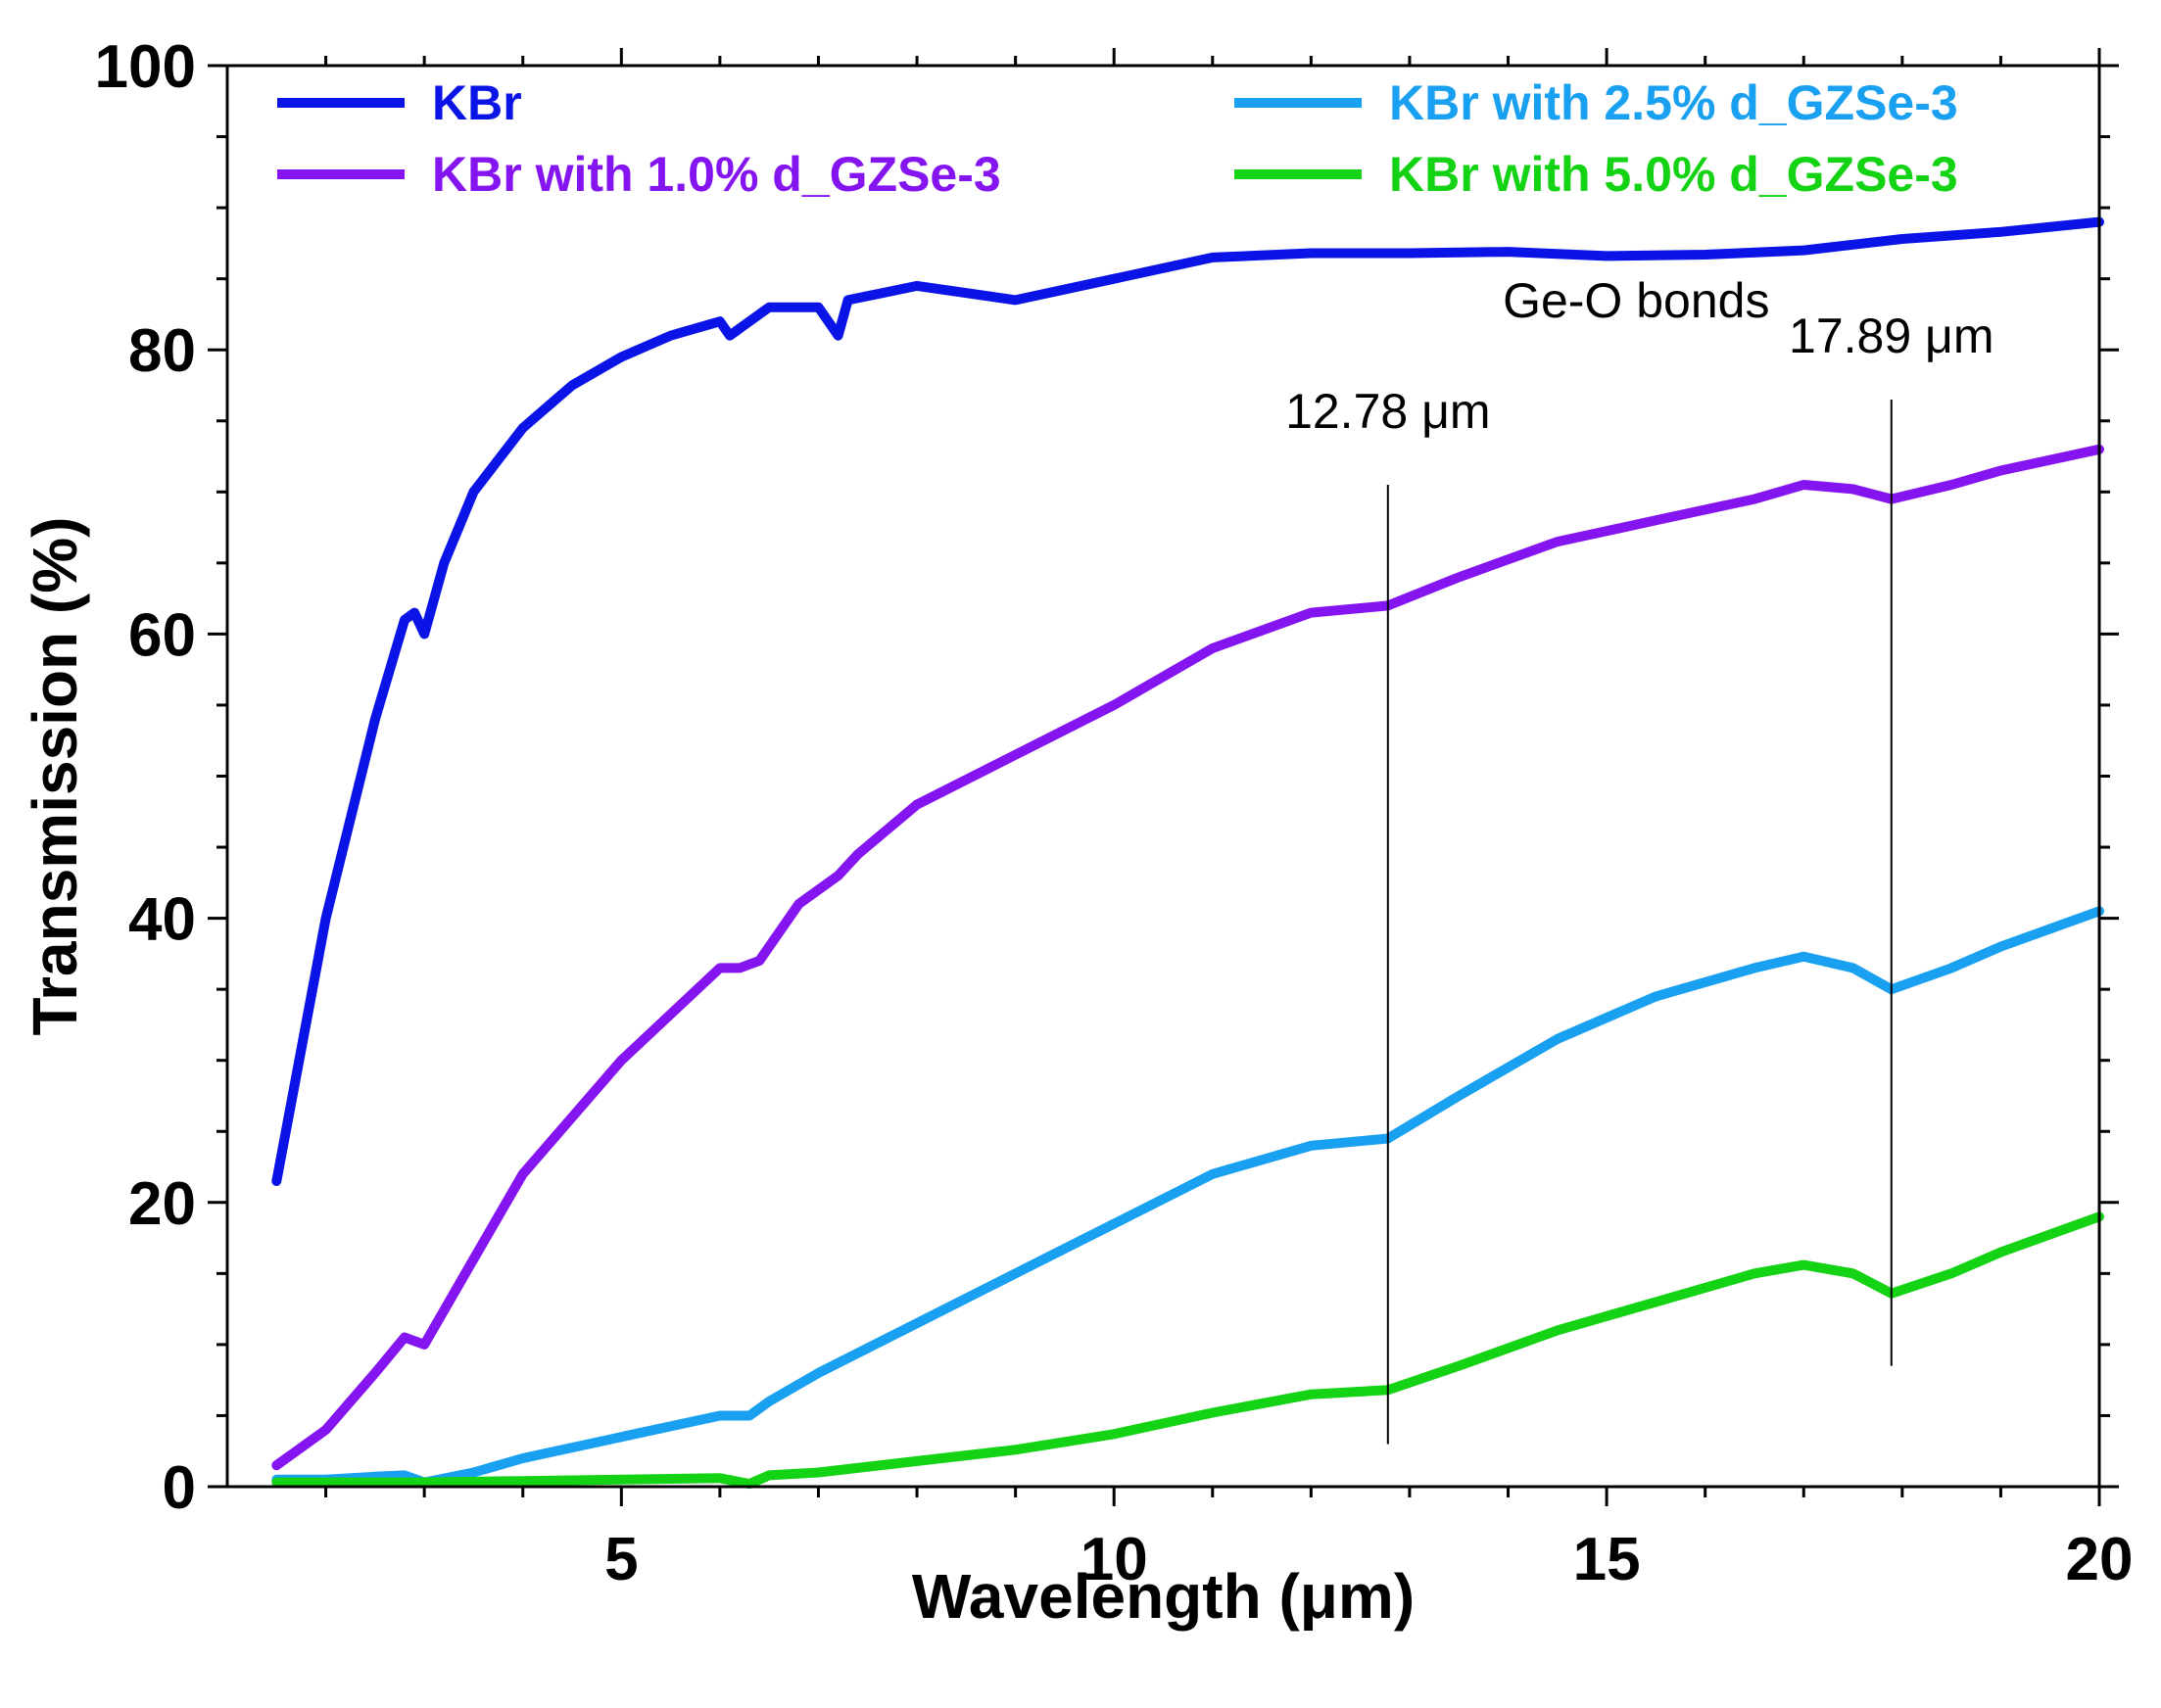  Describe the element at coordinates (1164, 1596) in the screenshot. I see `x-axis-title: Wavelength (μm)` at that location.